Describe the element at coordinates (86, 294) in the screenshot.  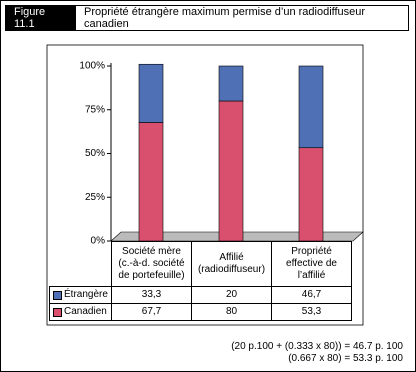
I see `legend-label: Étrangère` at that location.